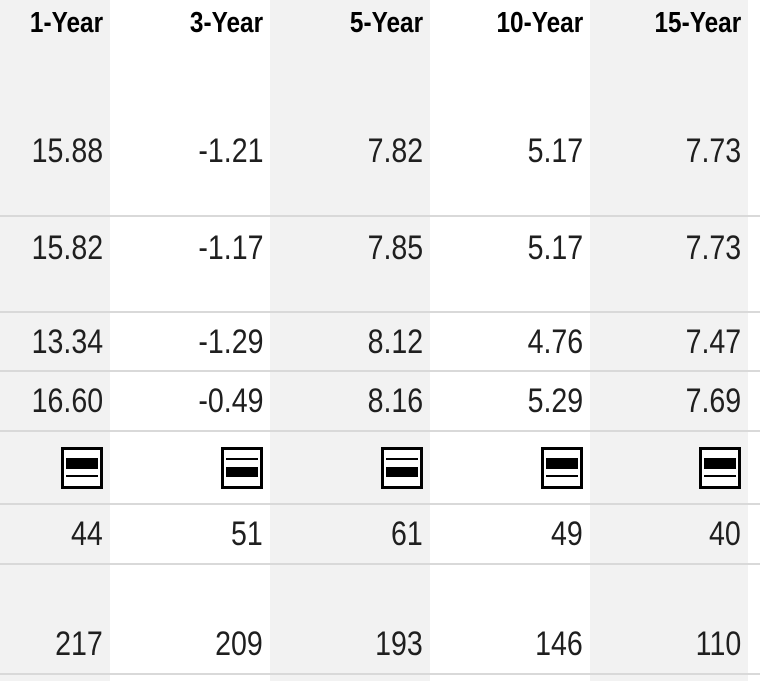  I want to click on table-cell: 40, so click(669, 534).